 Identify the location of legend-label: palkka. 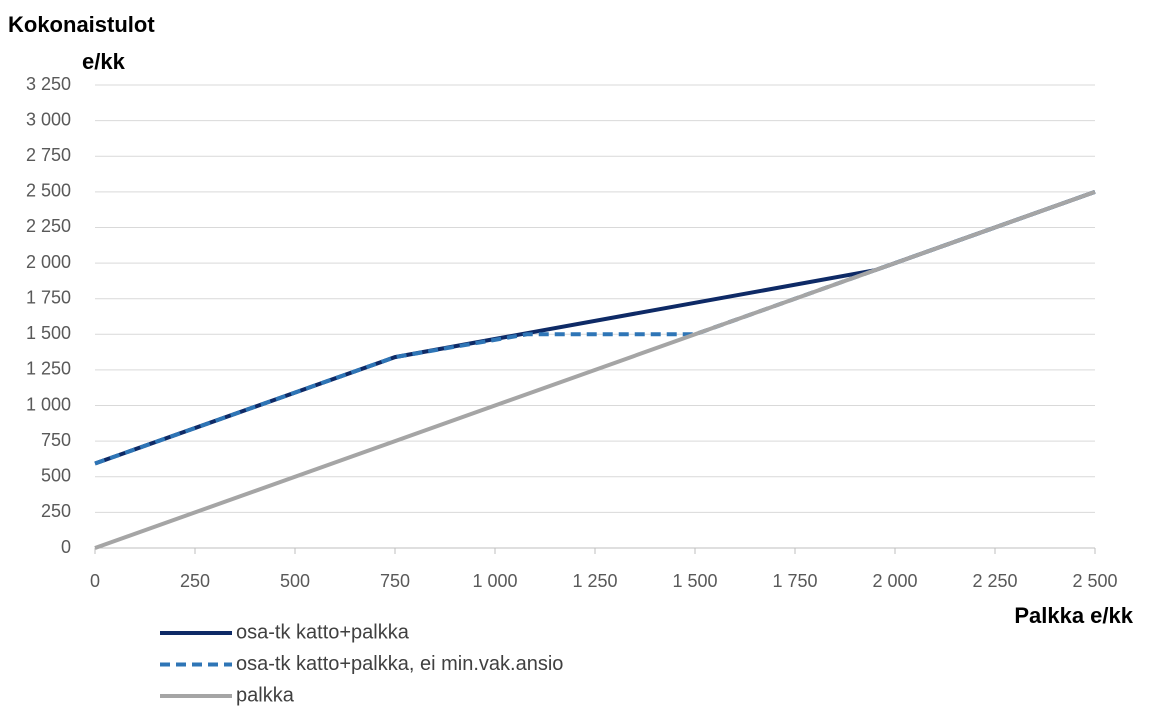
(265, 695).